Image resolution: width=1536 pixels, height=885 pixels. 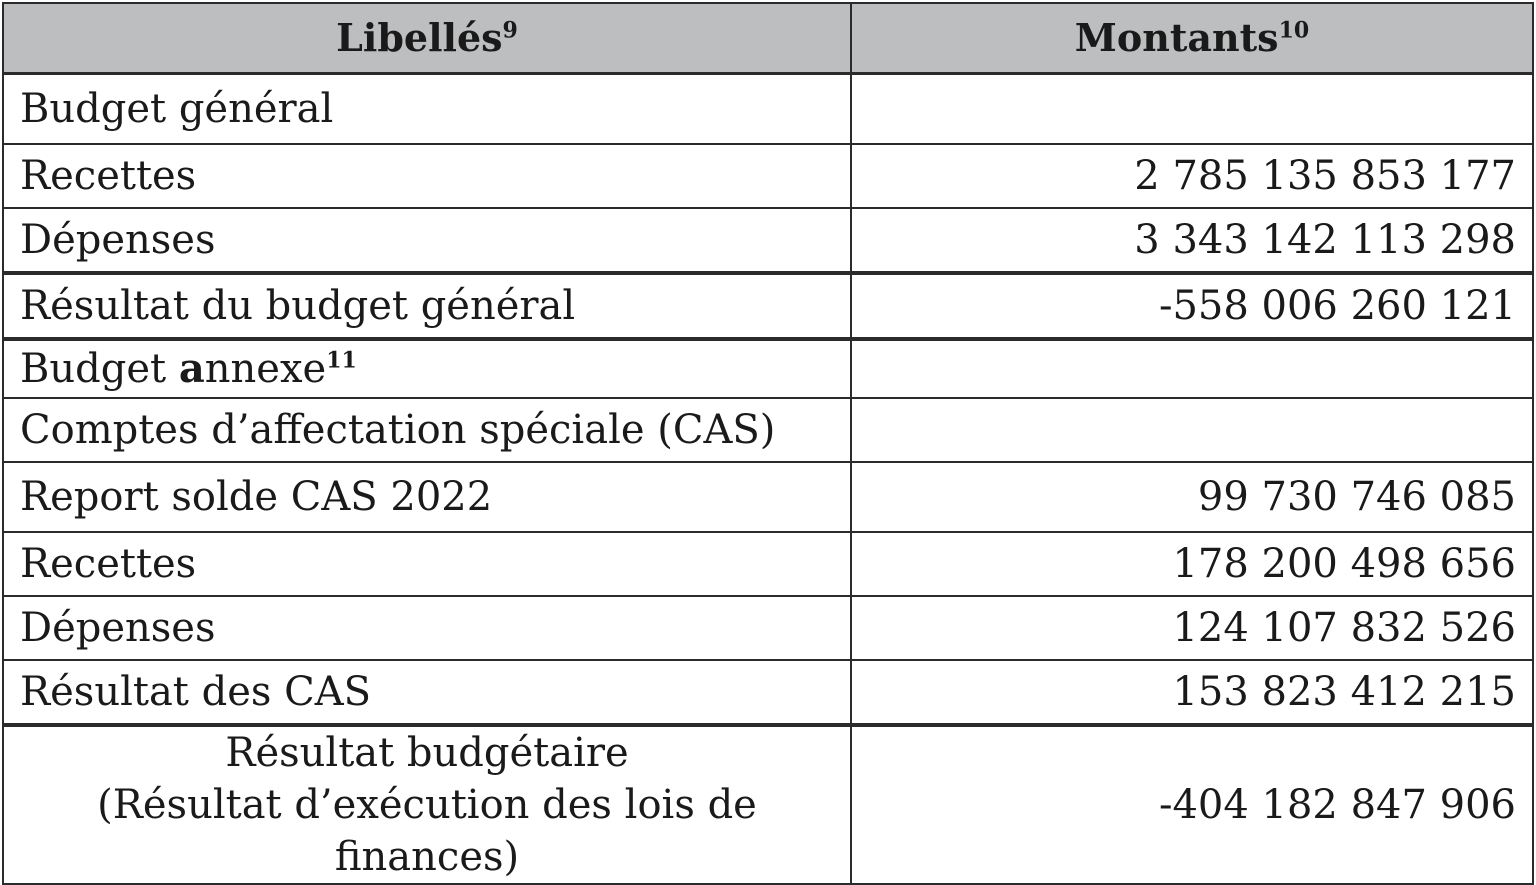 I want to click on label-bold: a, so click(x=191, y=368).